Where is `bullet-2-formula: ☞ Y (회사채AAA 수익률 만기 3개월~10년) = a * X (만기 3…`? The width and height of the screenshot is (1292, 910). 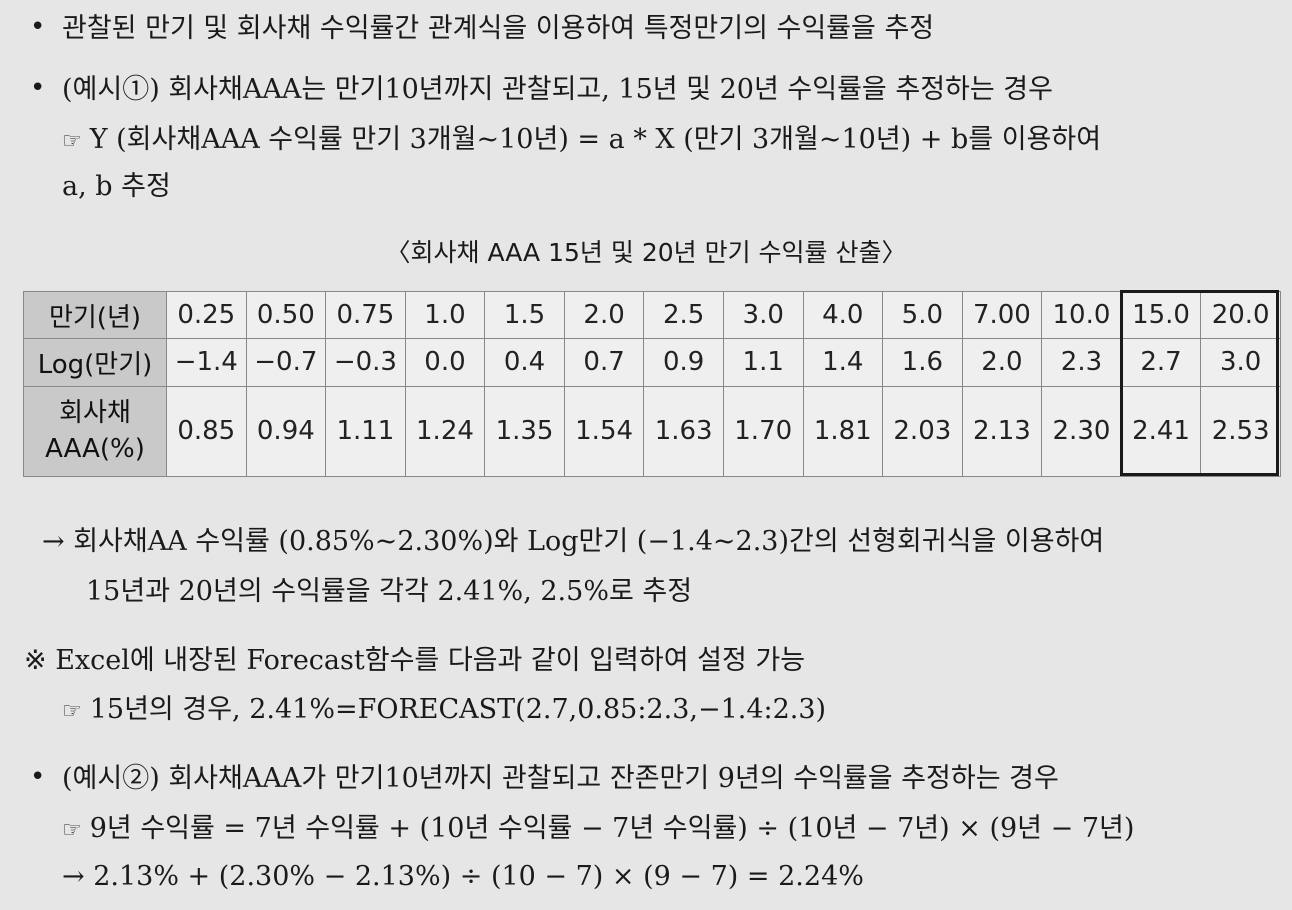 bullet-2-formula: ☞ Y (회사채AAA 수익률 만기 3개월~10년) = a * X (만기 3… is located at coordinates (581, 141).